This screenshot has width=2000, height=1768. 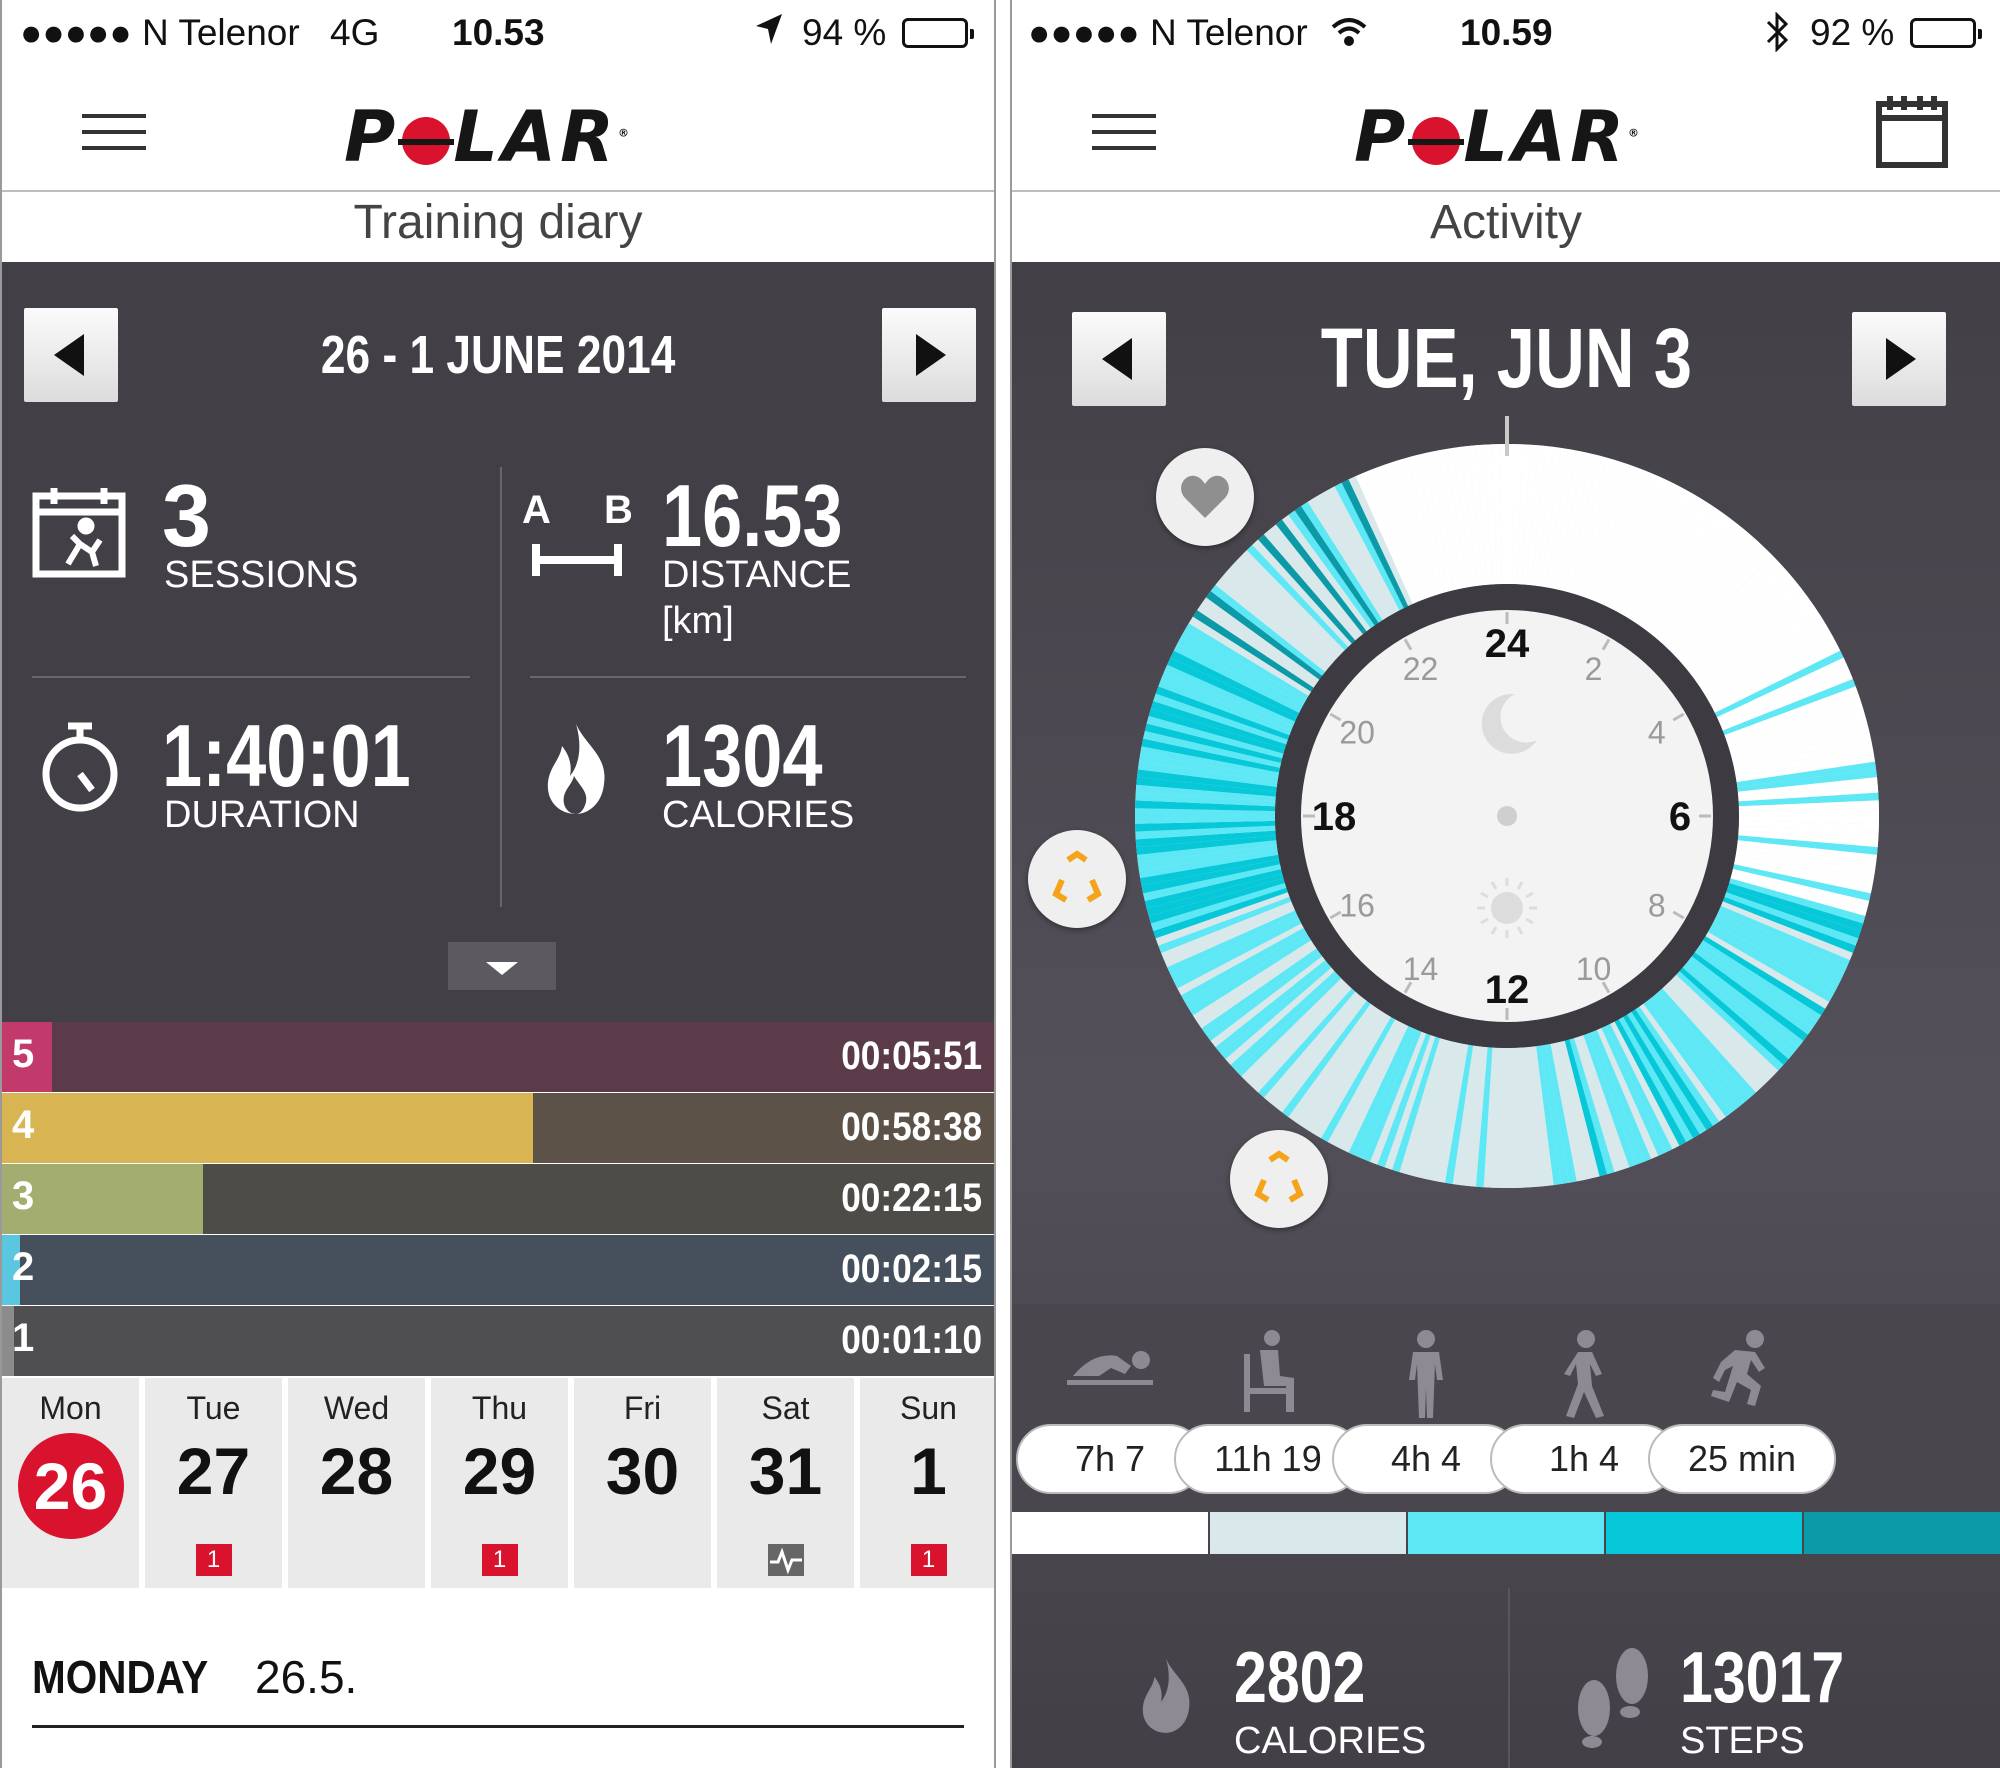 I want to click on previous-week-button, so click(x=71, y=355).